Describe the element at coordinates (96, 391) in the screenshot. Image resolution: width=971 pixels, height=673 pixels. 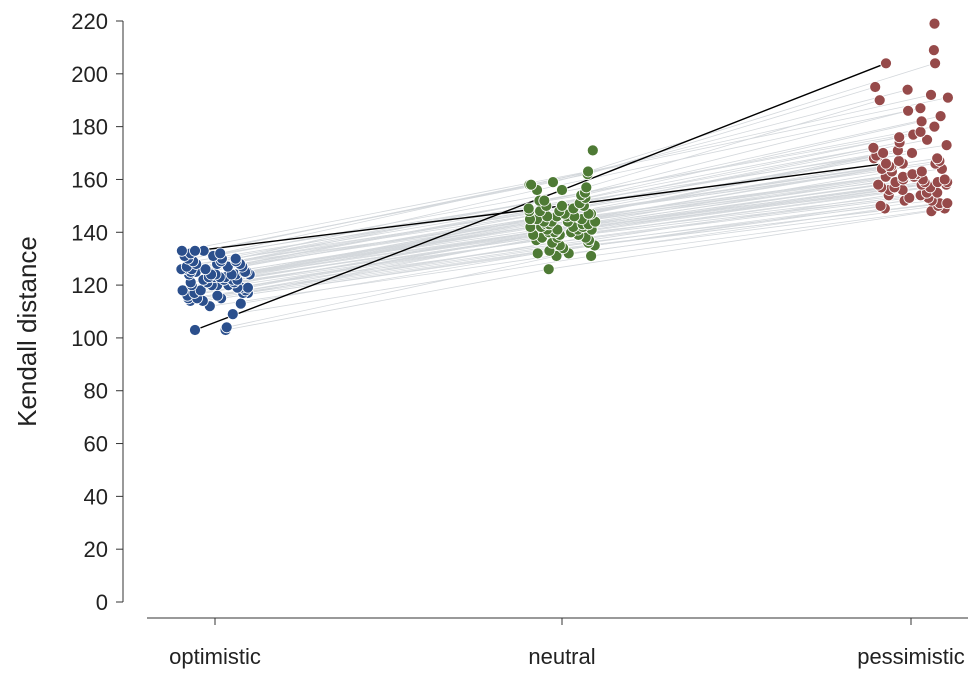
I see `y-tick-label: 80` at that location.